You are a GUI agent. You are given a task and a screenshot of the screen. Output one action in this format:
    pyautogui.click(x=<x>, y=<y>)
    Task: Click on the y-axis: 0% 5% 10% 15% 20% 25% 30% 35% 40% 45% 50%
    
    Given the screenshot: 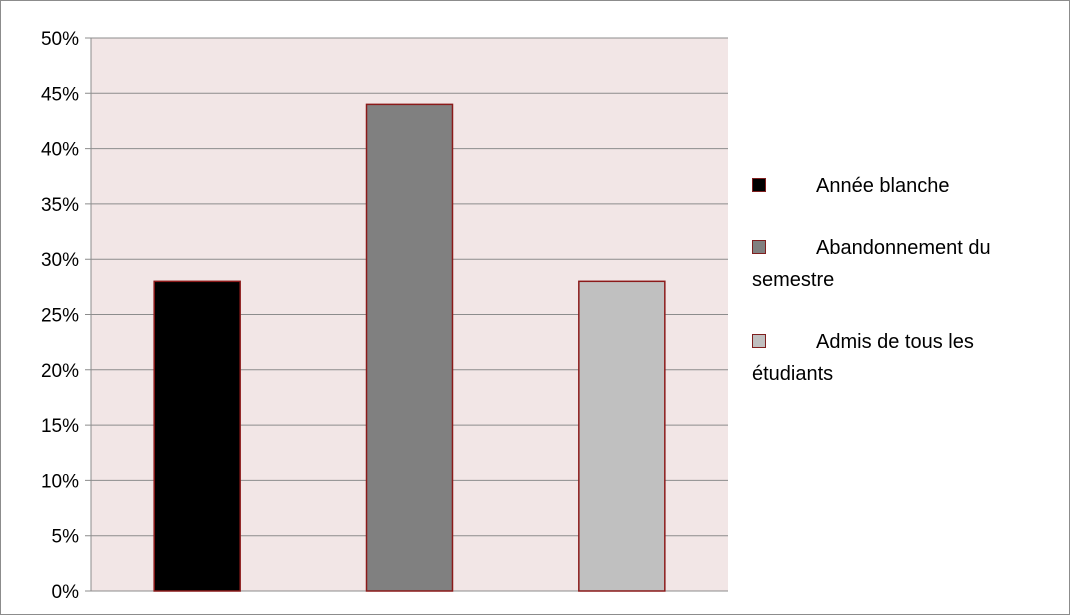 What is the action you would take?
    pyautogui.click(x=66, y=316)
    